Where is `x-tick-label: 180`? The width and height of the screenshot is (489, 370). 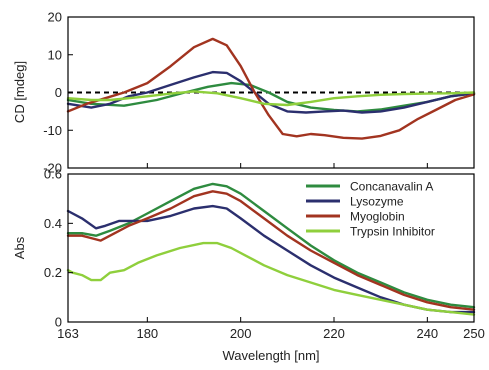 x-tick-label: 180 is located at coordinates (147, 333).